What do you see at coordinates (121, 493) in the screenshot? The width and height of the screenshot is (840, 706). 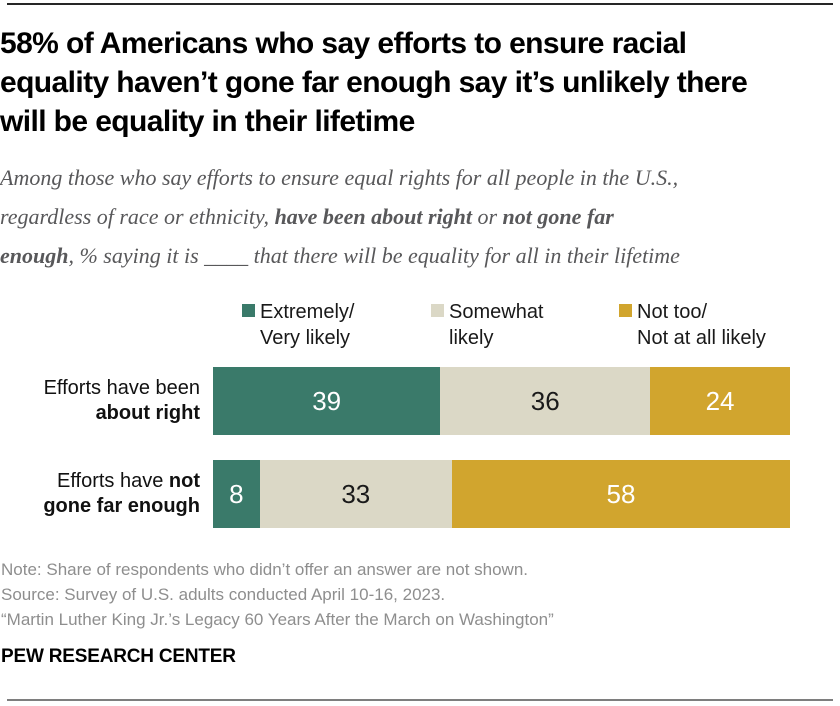 I see `row-label-not-gone-far-enough: Efforts have not gone far enough` at bounding box center [121, 493].